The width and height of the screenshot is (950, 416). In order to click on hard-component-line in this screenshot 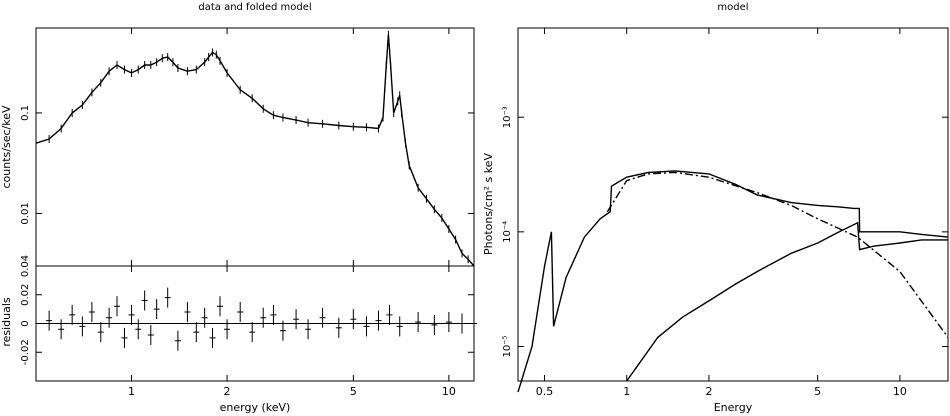, I will do `click(787, 301)`.